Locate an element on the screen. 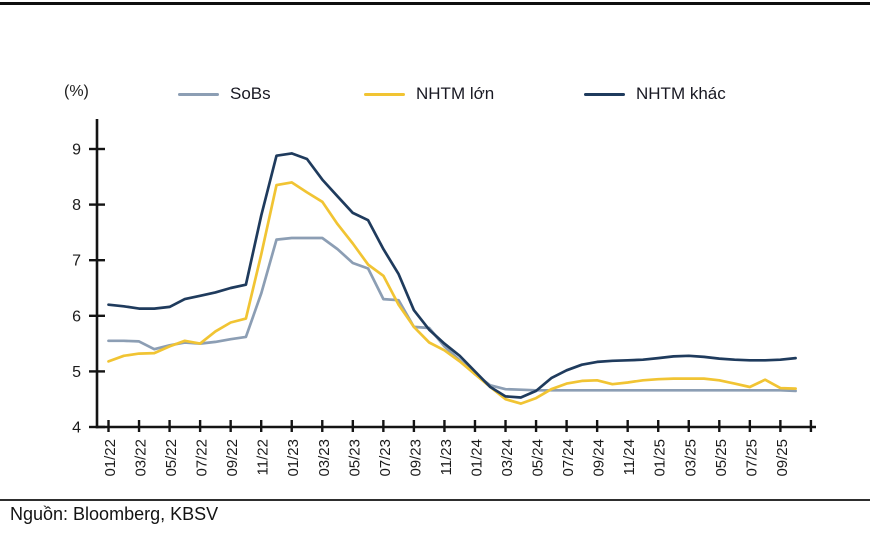 This screenshot has width=870, height=542. svg-text: 5 is located at coordinates (76, 372).